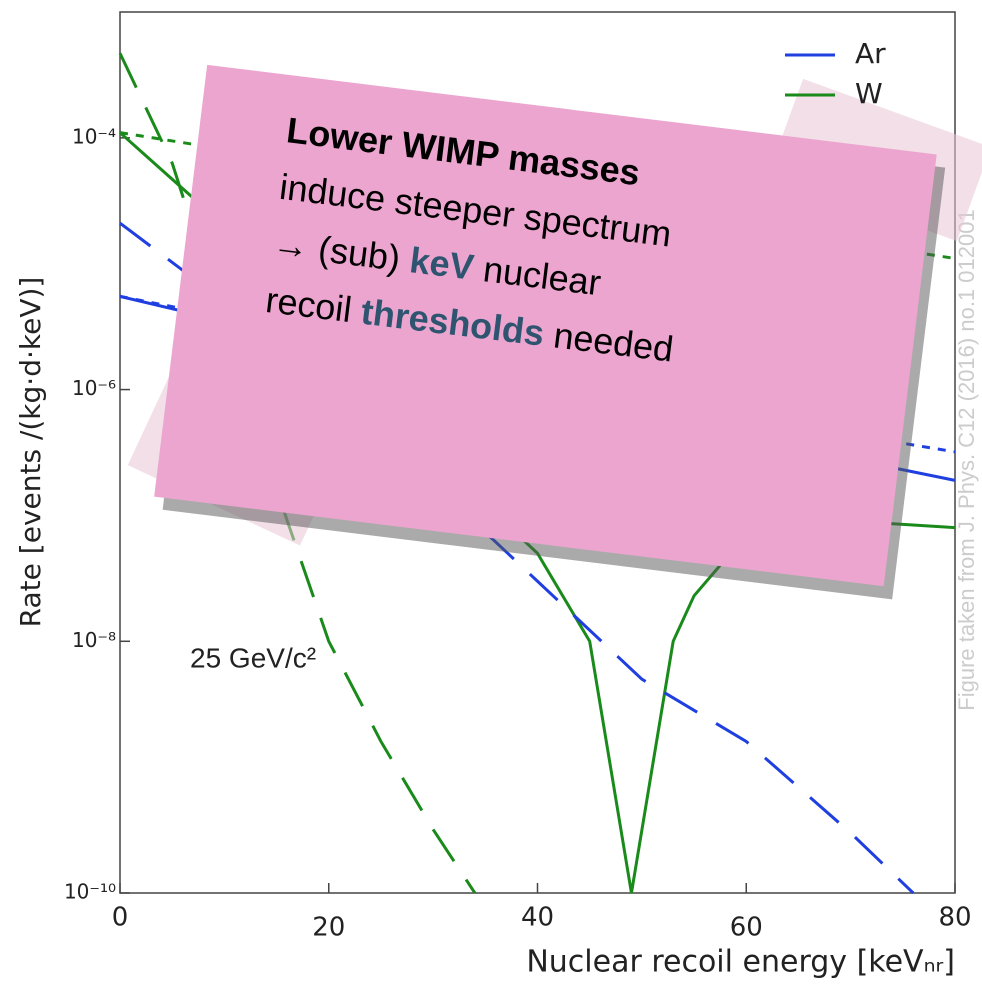 The height and width of the screenshot is (984, 982). I want to click on legend-label: Ar, so click(870, 53).